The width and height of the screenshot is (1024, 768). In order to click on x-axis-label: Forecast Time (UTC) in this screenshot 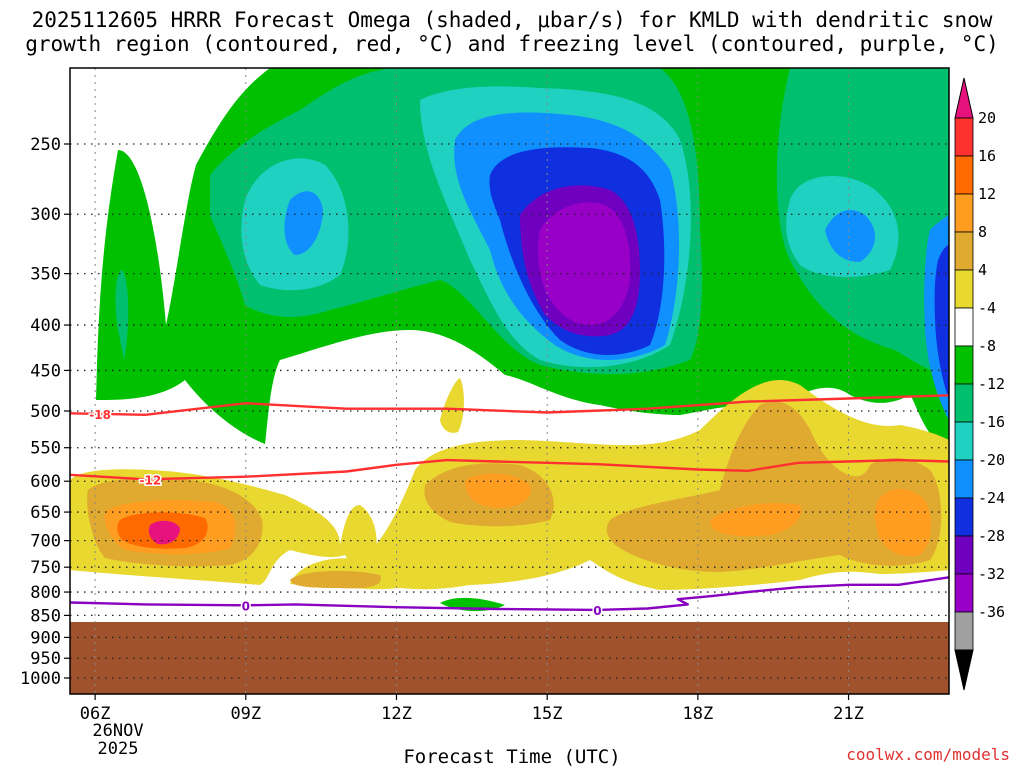, I will do `click(512, 757)`.